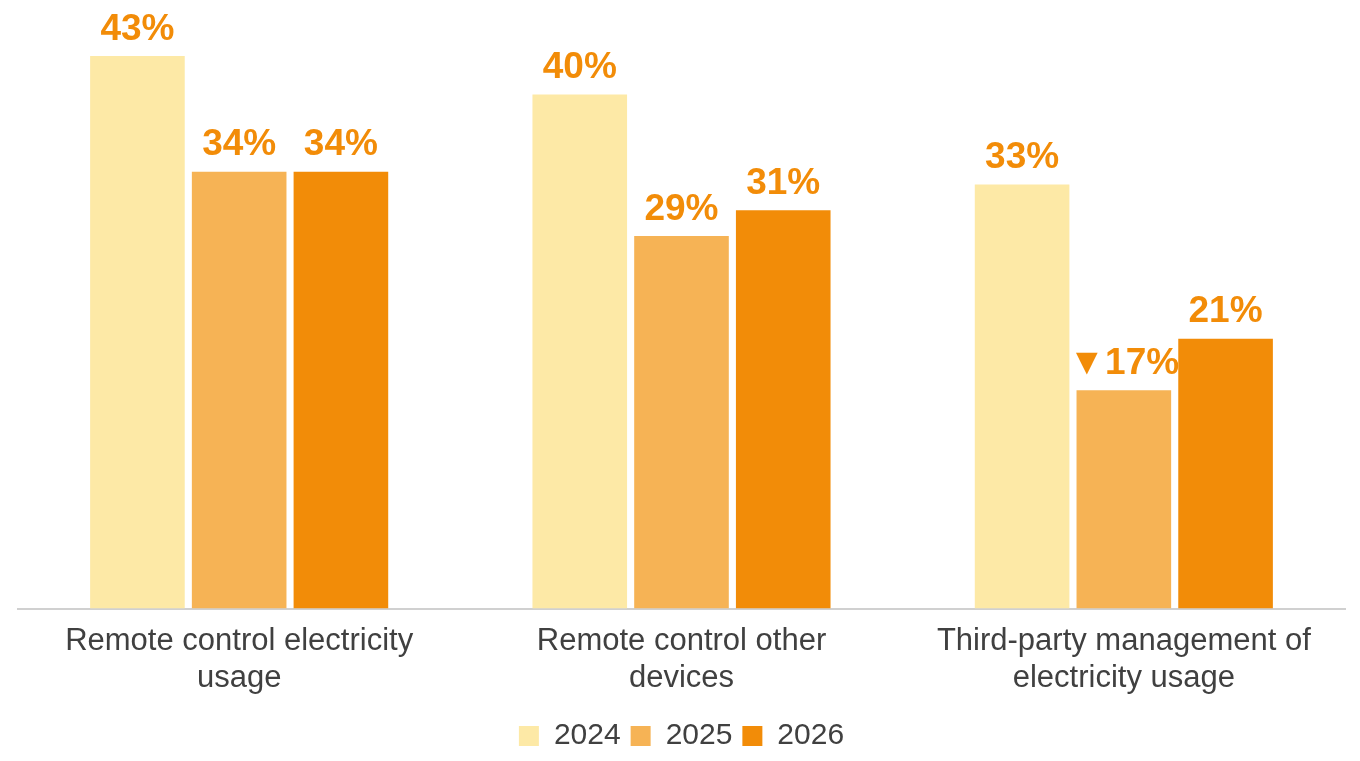  I want to click on data-label: 40%, so click(579, 66).